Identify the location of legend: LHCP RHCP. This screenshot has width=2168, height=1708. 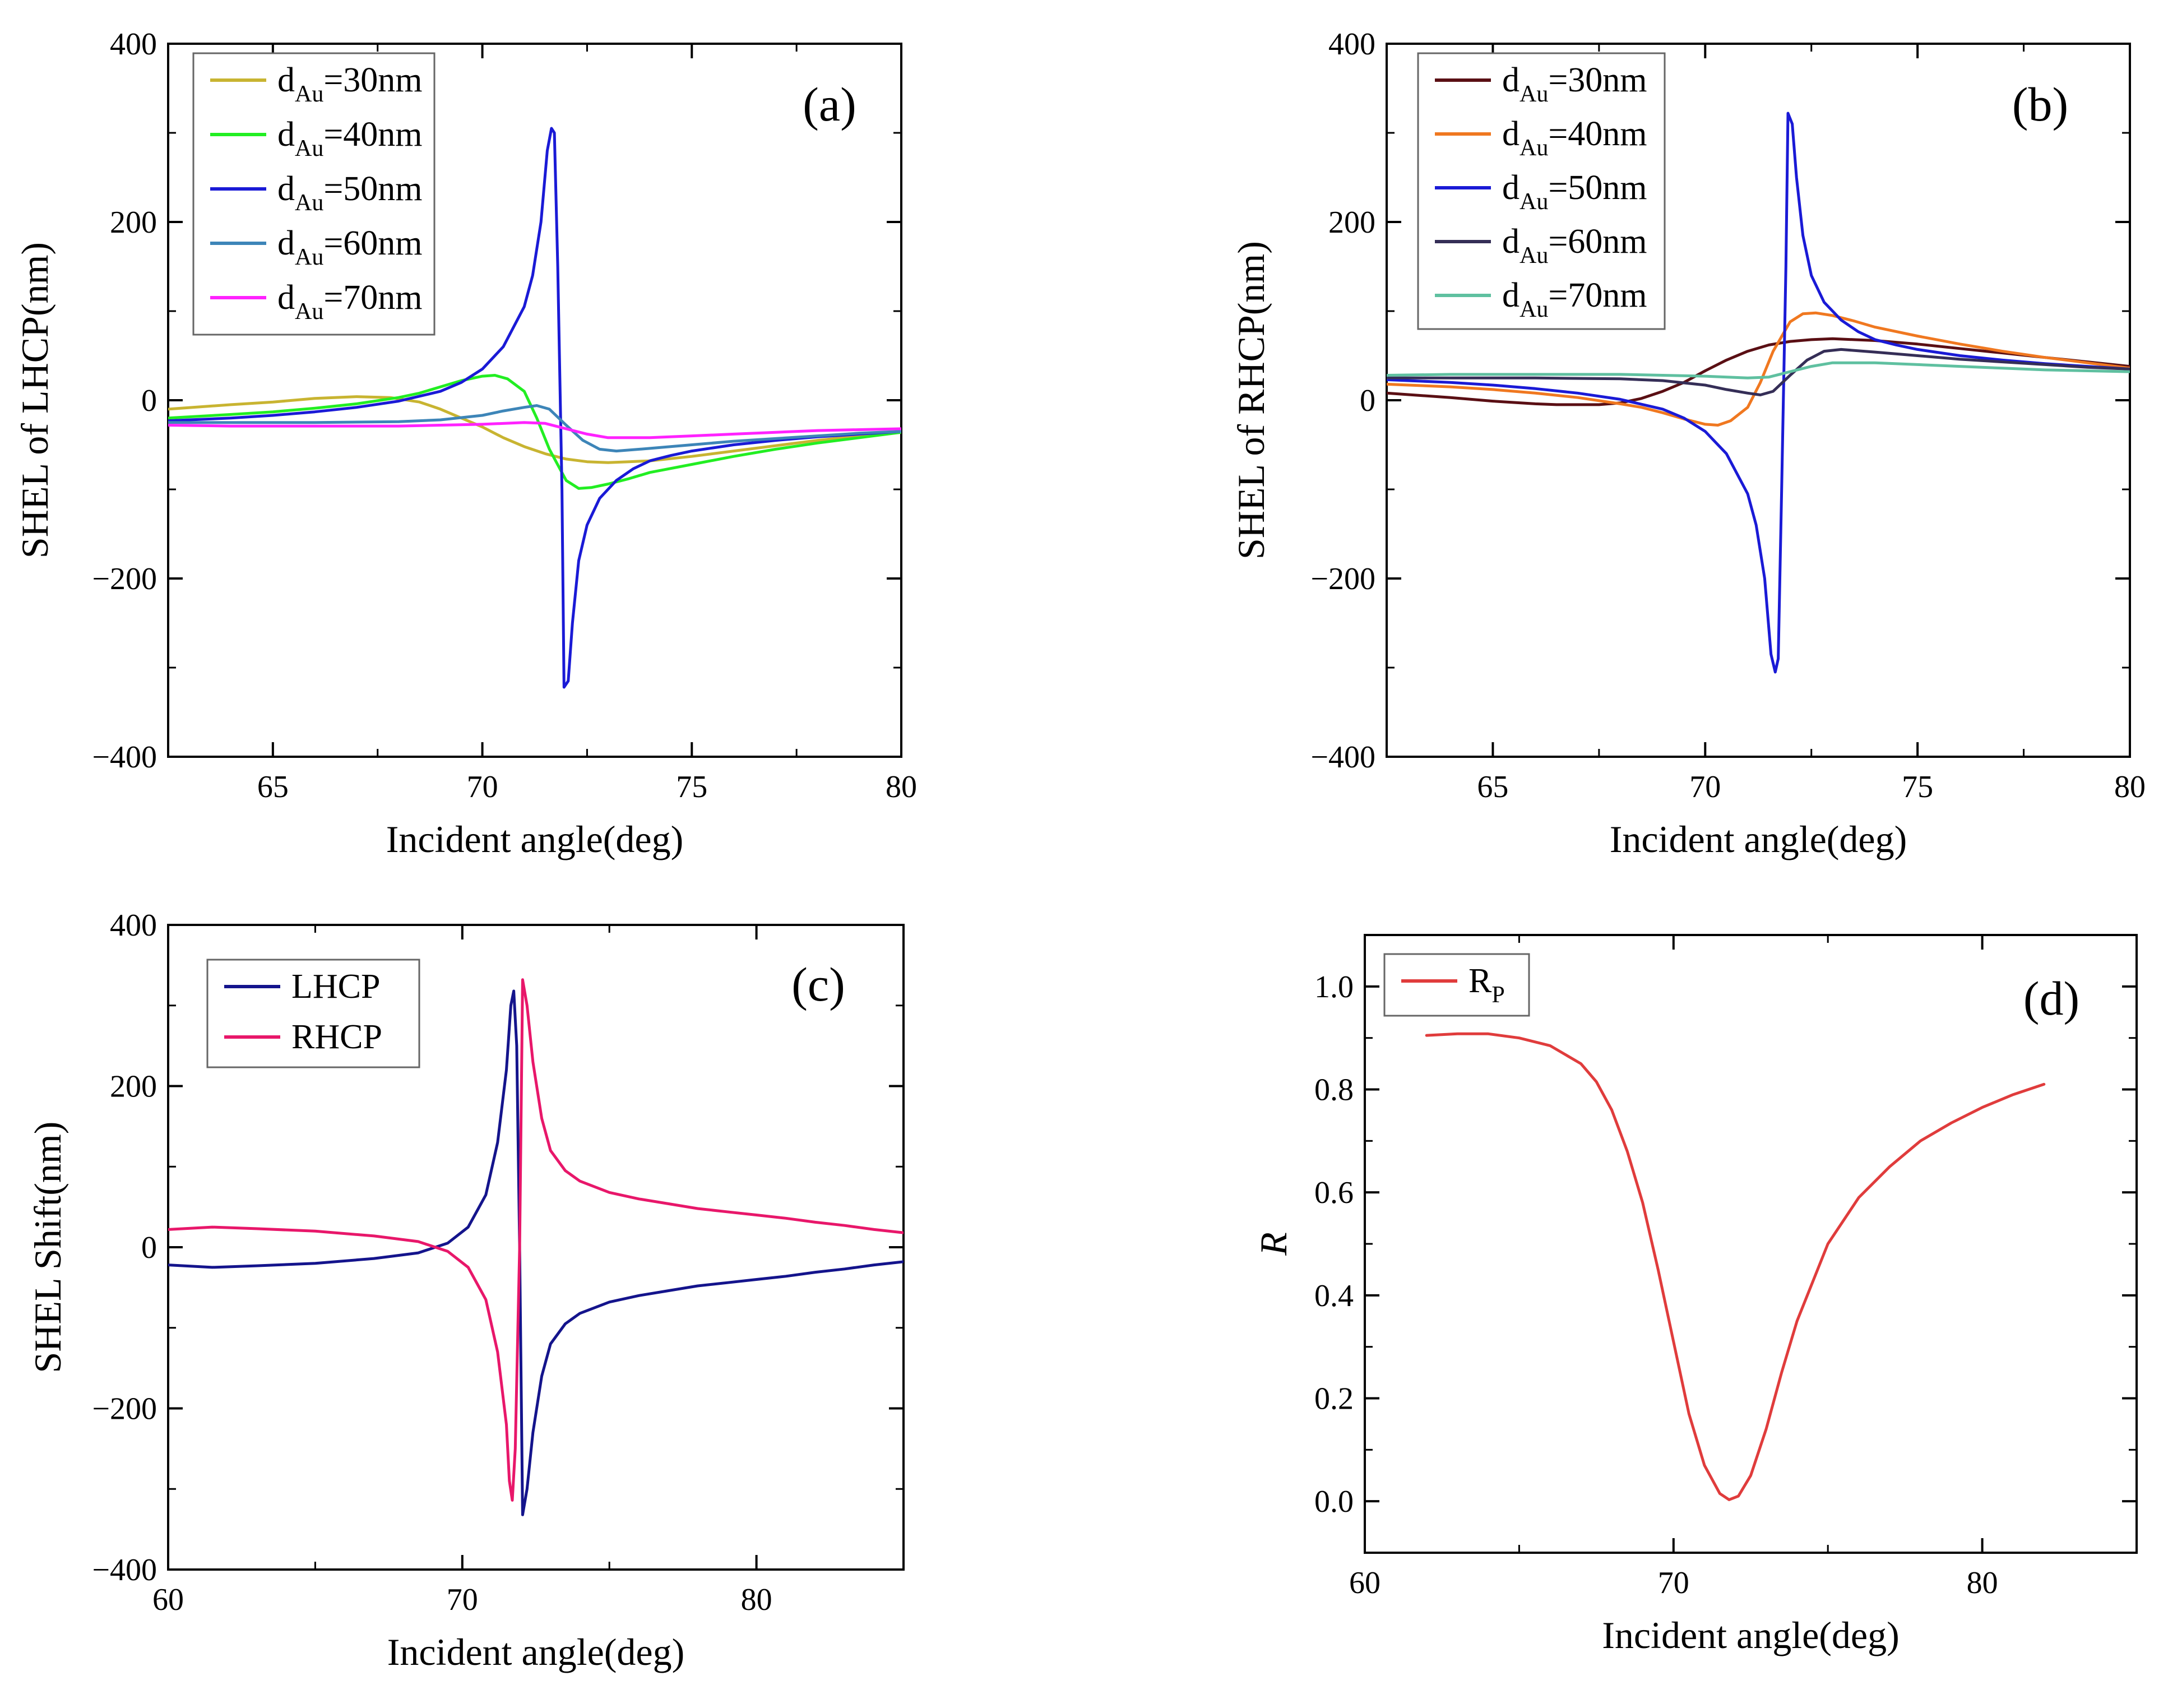
(313, 1013).